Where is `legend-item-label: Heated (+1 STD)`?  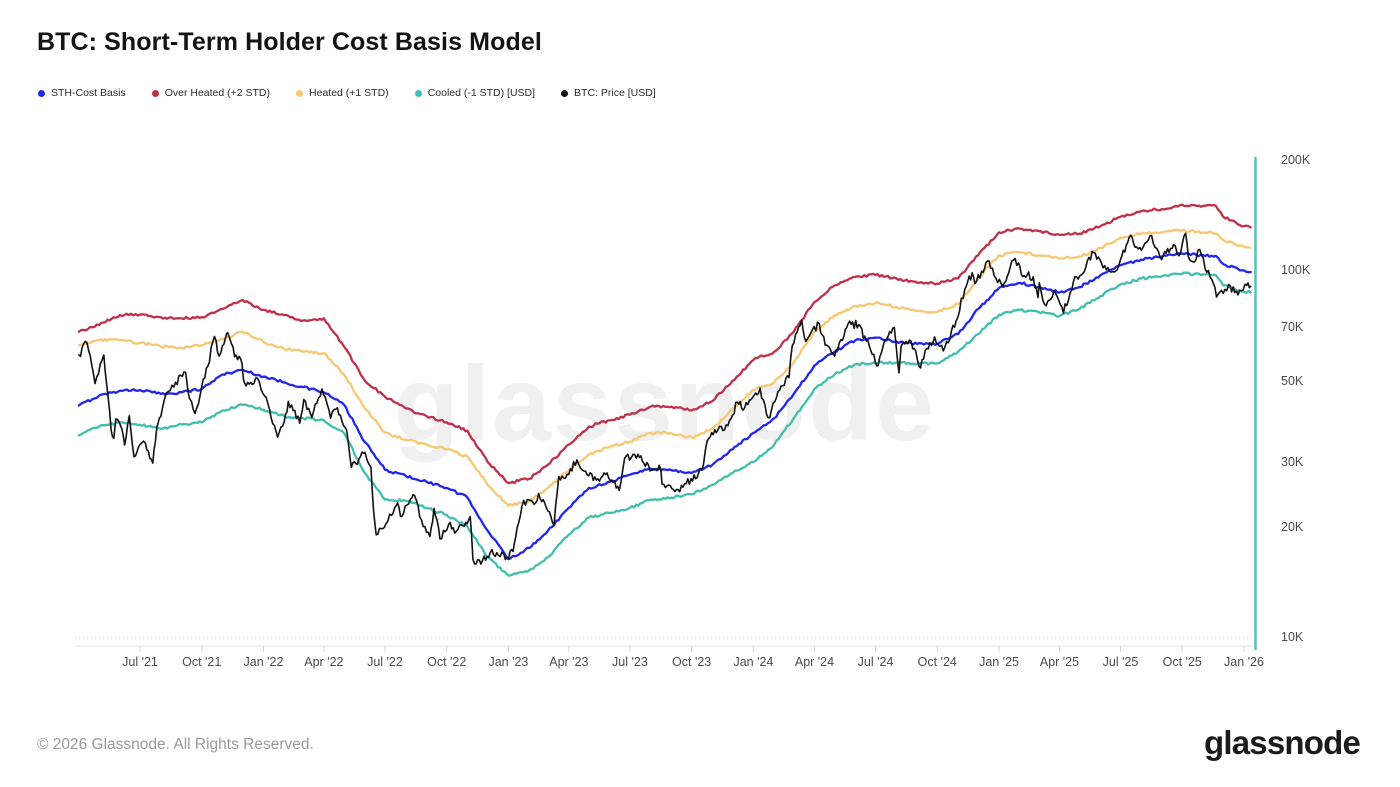
legend-item-label: Heated (+1 STD) is located at coordinates (349, 93).